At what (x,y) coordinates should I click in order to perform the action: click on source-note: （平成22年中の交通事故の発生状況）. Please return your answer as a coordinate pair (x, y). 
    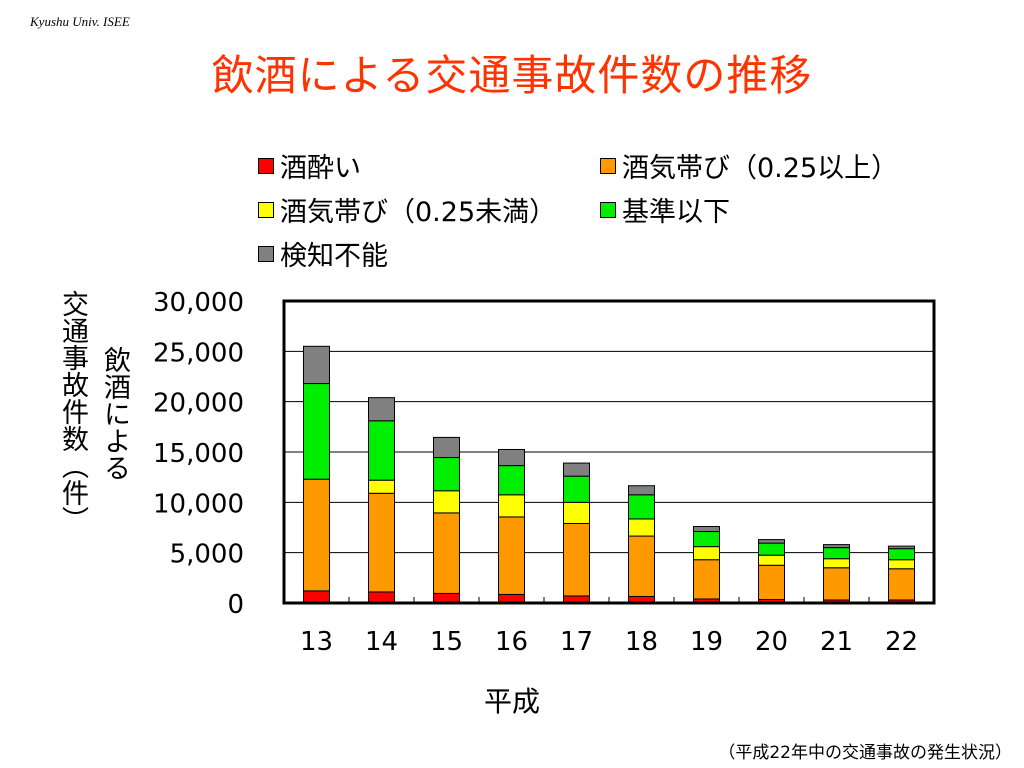
    Looking at the image, I should click on (865, 753).